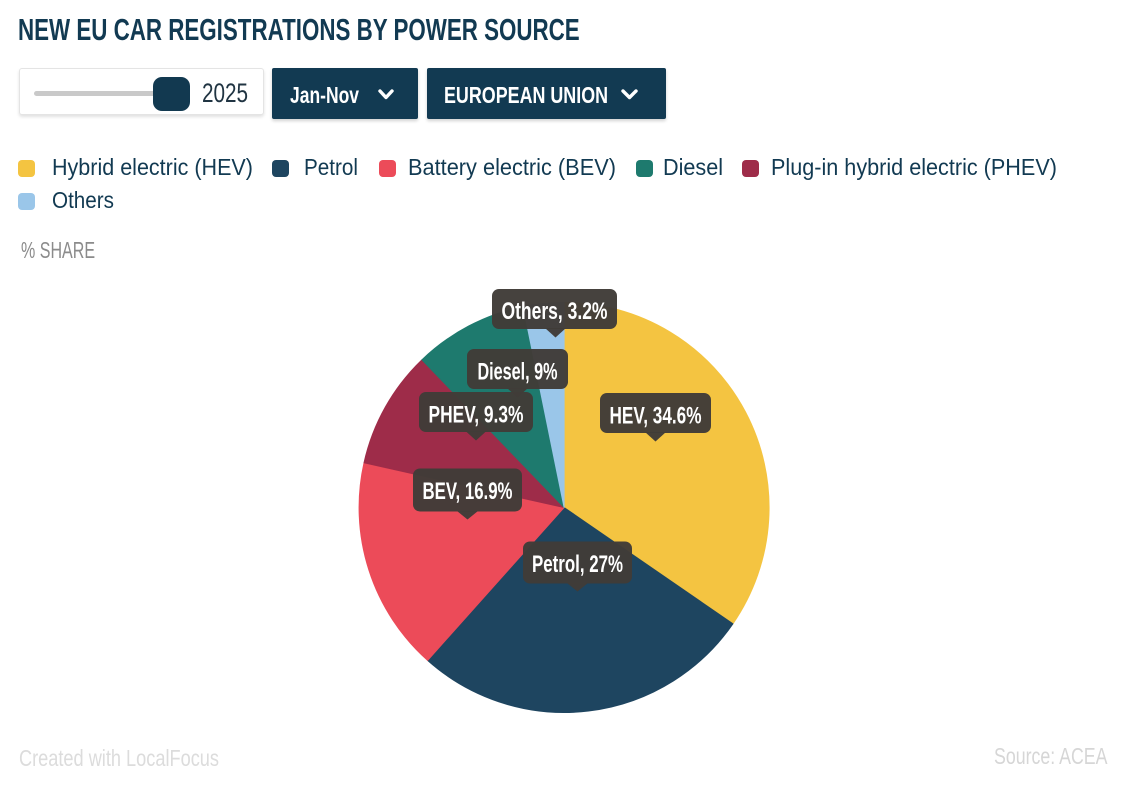  I want to click on svg-text: Diesel, 9%, so click(518, 372).